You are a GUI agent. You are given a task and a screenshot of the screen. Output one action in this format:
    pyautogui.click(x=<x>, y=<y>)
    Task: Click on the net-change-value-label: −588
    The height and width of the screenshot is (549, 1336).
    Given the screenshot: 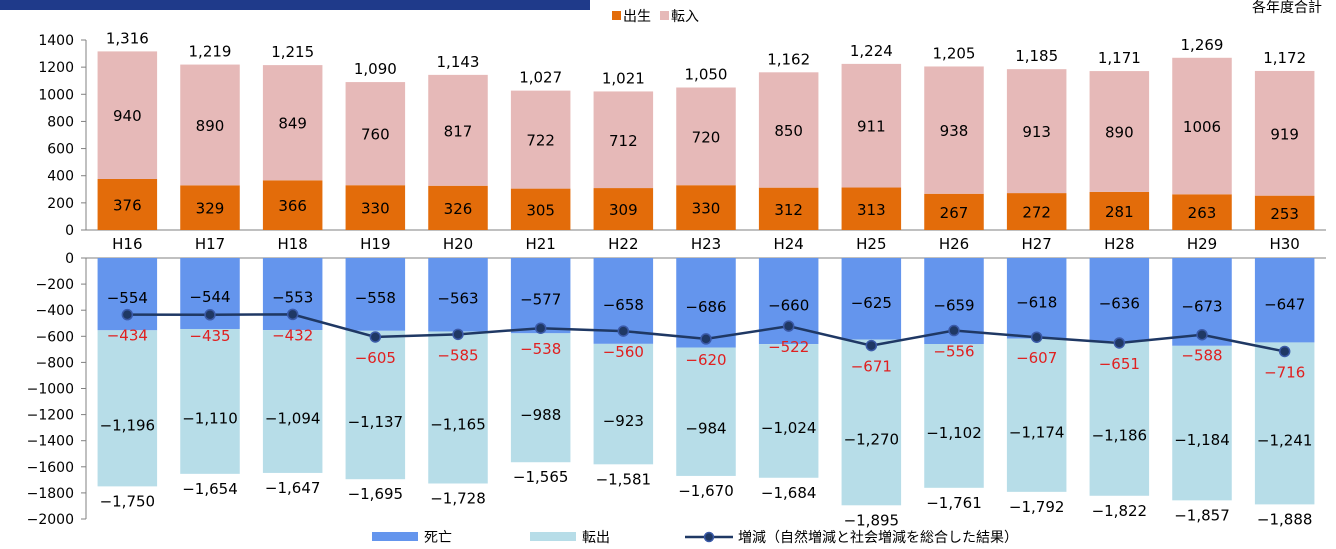 What is the action you would take?
    pyautogui.click(x=1201, y=356)
    